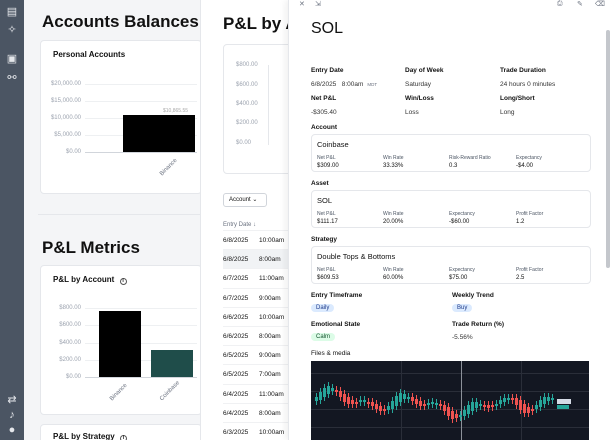  What do you see at coordinates (324, 239) in the screenshot?
I see `strategy-section-title: Strategy` at bounding box center [324, 239].